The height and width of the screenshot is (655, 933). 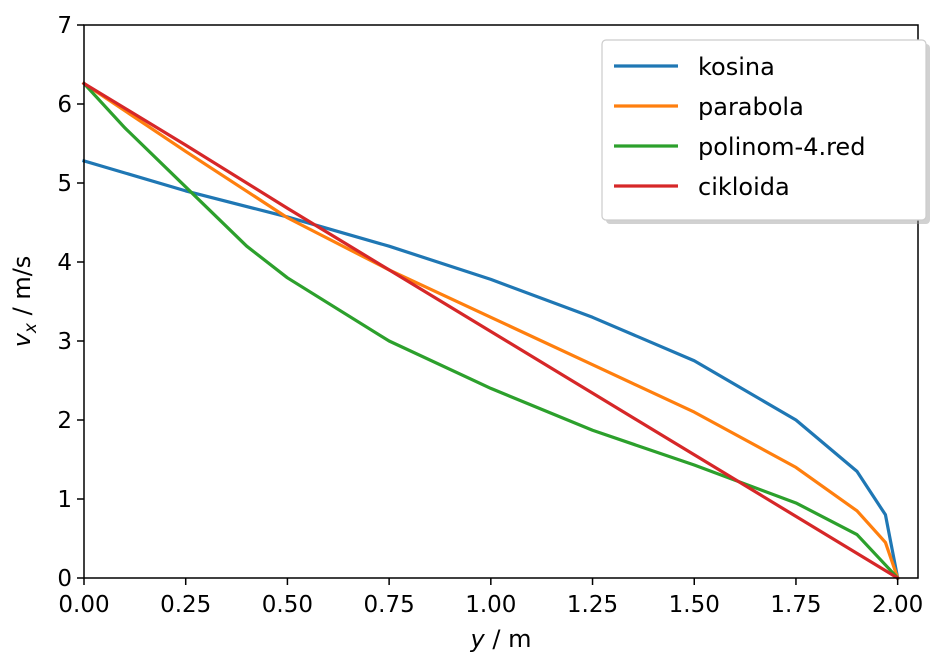 What do you see at coordinates (287, 605) in the screenshot?
I see `x-tick-label: 0.50` at bounding box center [287, 605].